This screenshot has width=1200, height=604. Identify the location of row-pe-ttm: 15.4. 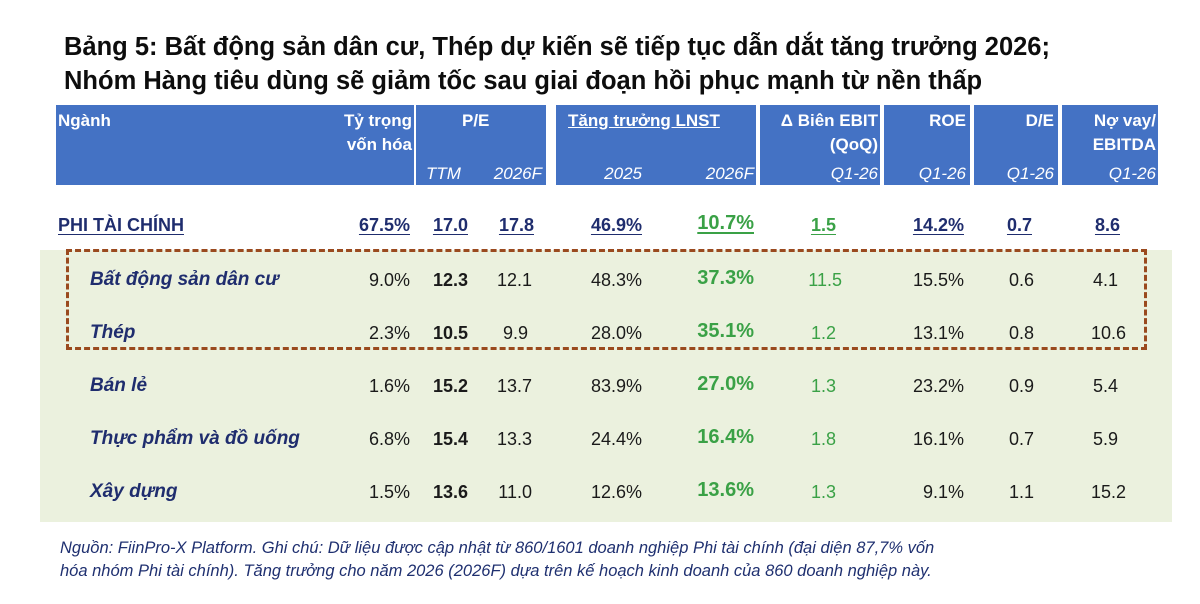
(450, 439).